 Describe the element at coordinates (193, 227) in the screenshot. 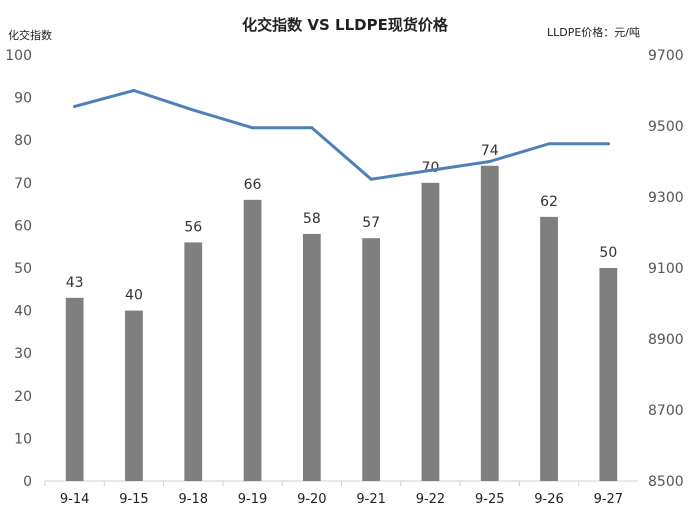

I see `bar-data-label: 56` at that location.